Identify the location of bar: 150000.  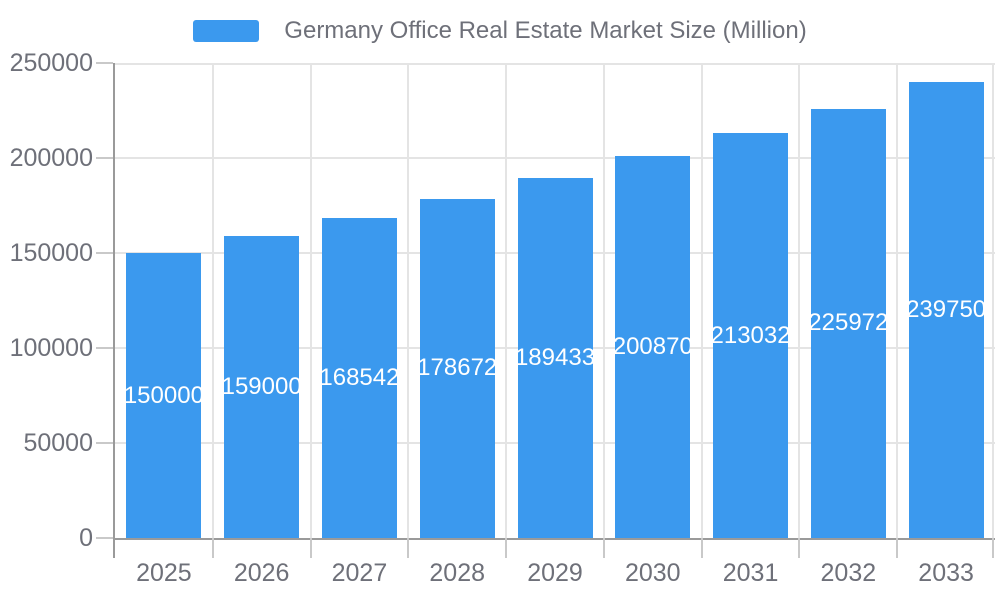
(164, 395).